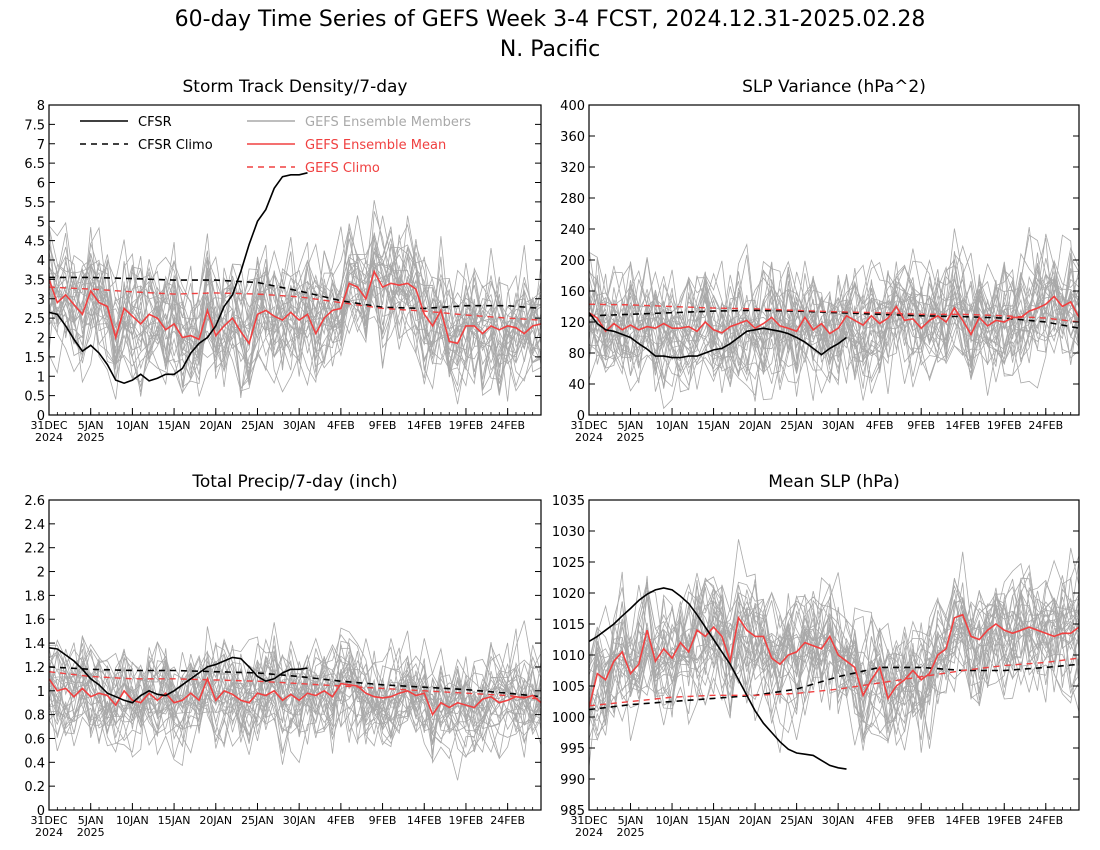 The image size is (1100, 850). What do you see at coordinates (41, 145) in the screenshot?
I see `y-tick-label: 7` at bounding box center [41, 145].